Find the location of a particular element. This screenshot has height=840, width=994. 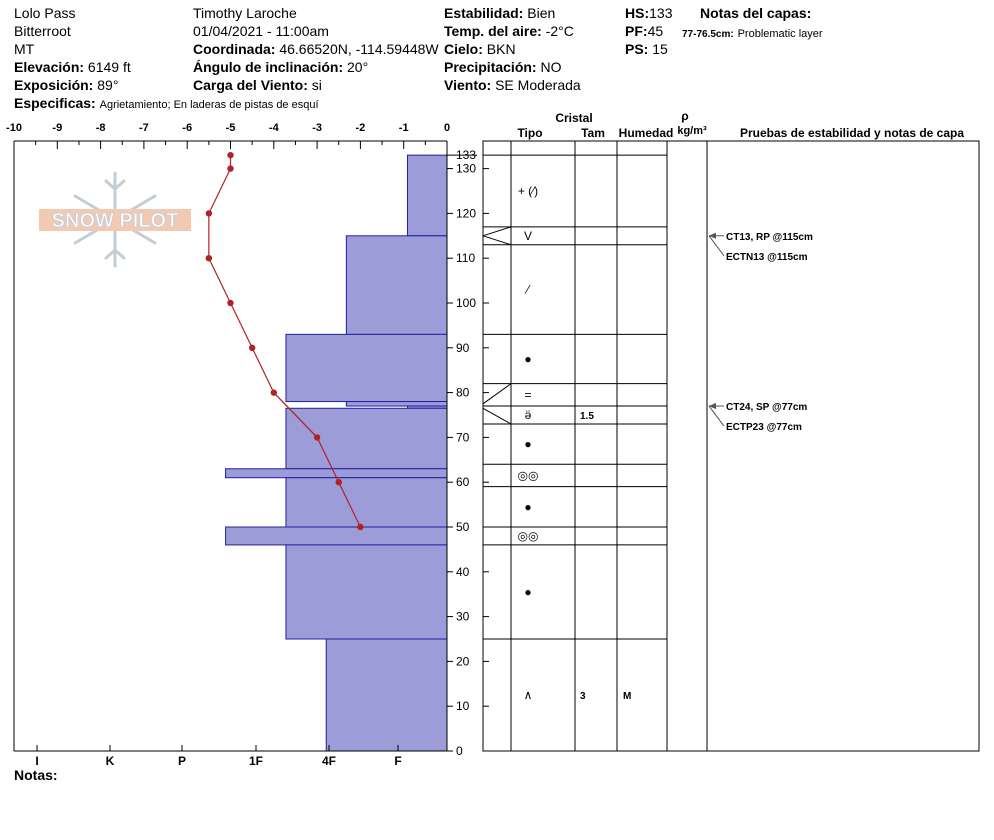

header-density-symbol: ρ is located at coordinates (684, 116).